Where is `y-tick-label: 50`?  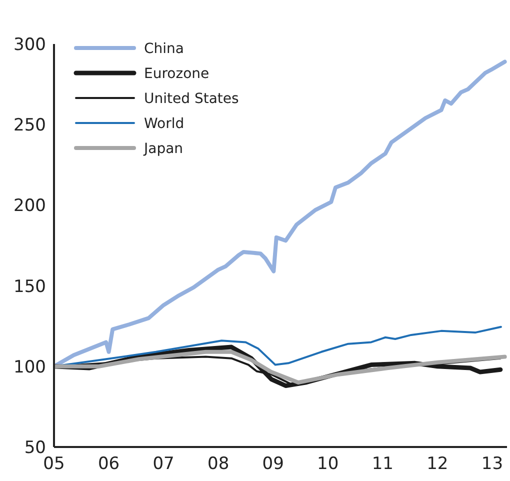
y-tick-label: 50 is located at coordinates (35, 448).